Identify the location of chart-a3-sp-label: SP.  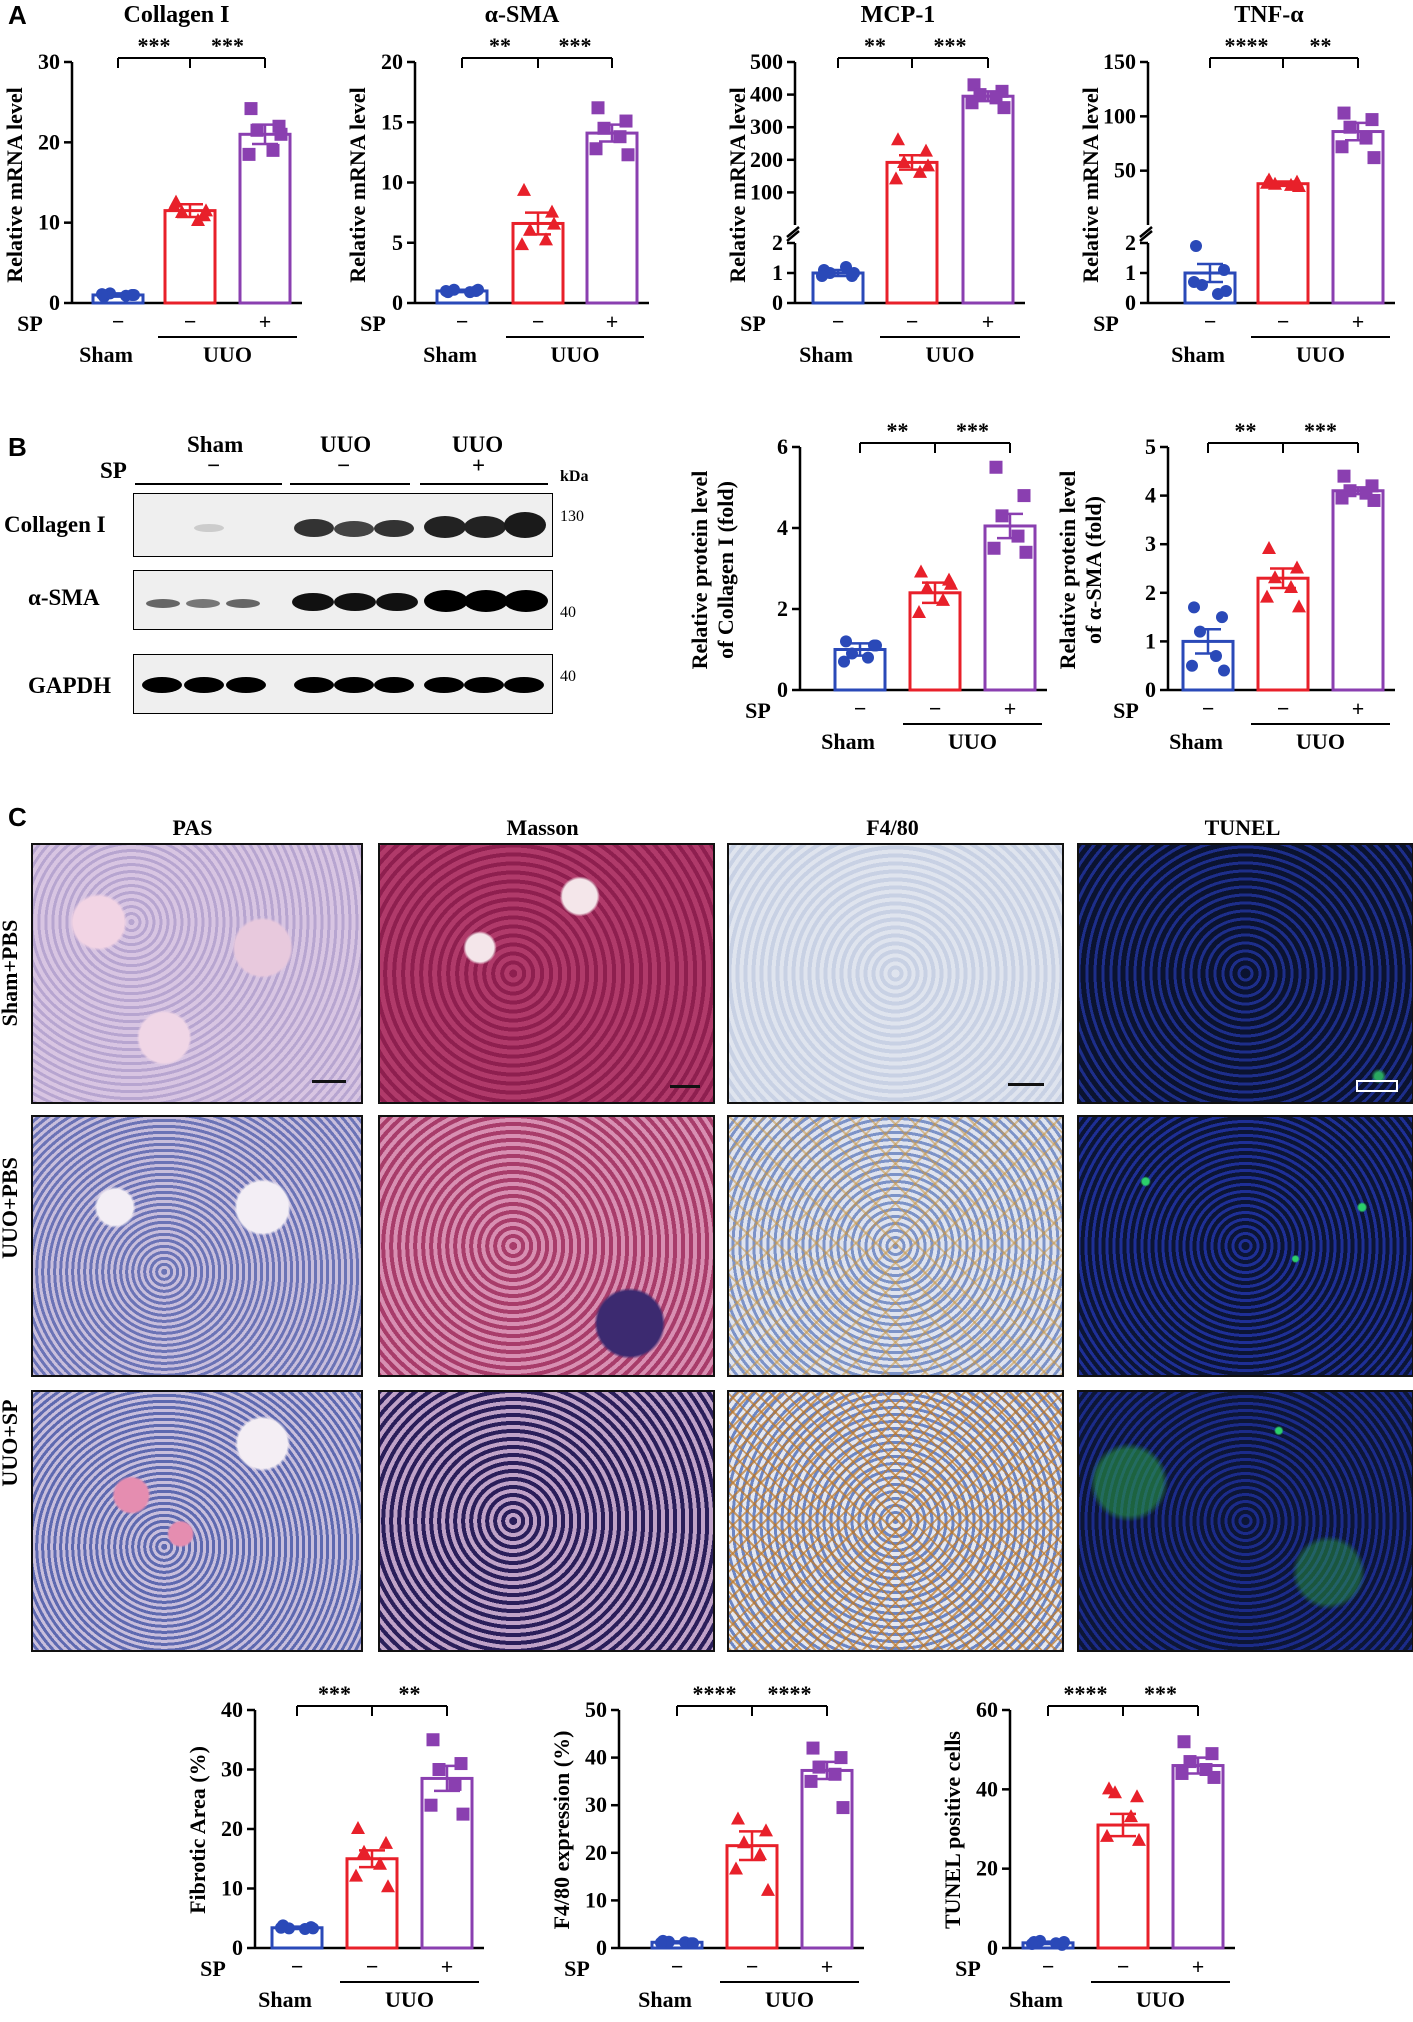
(753, 323).